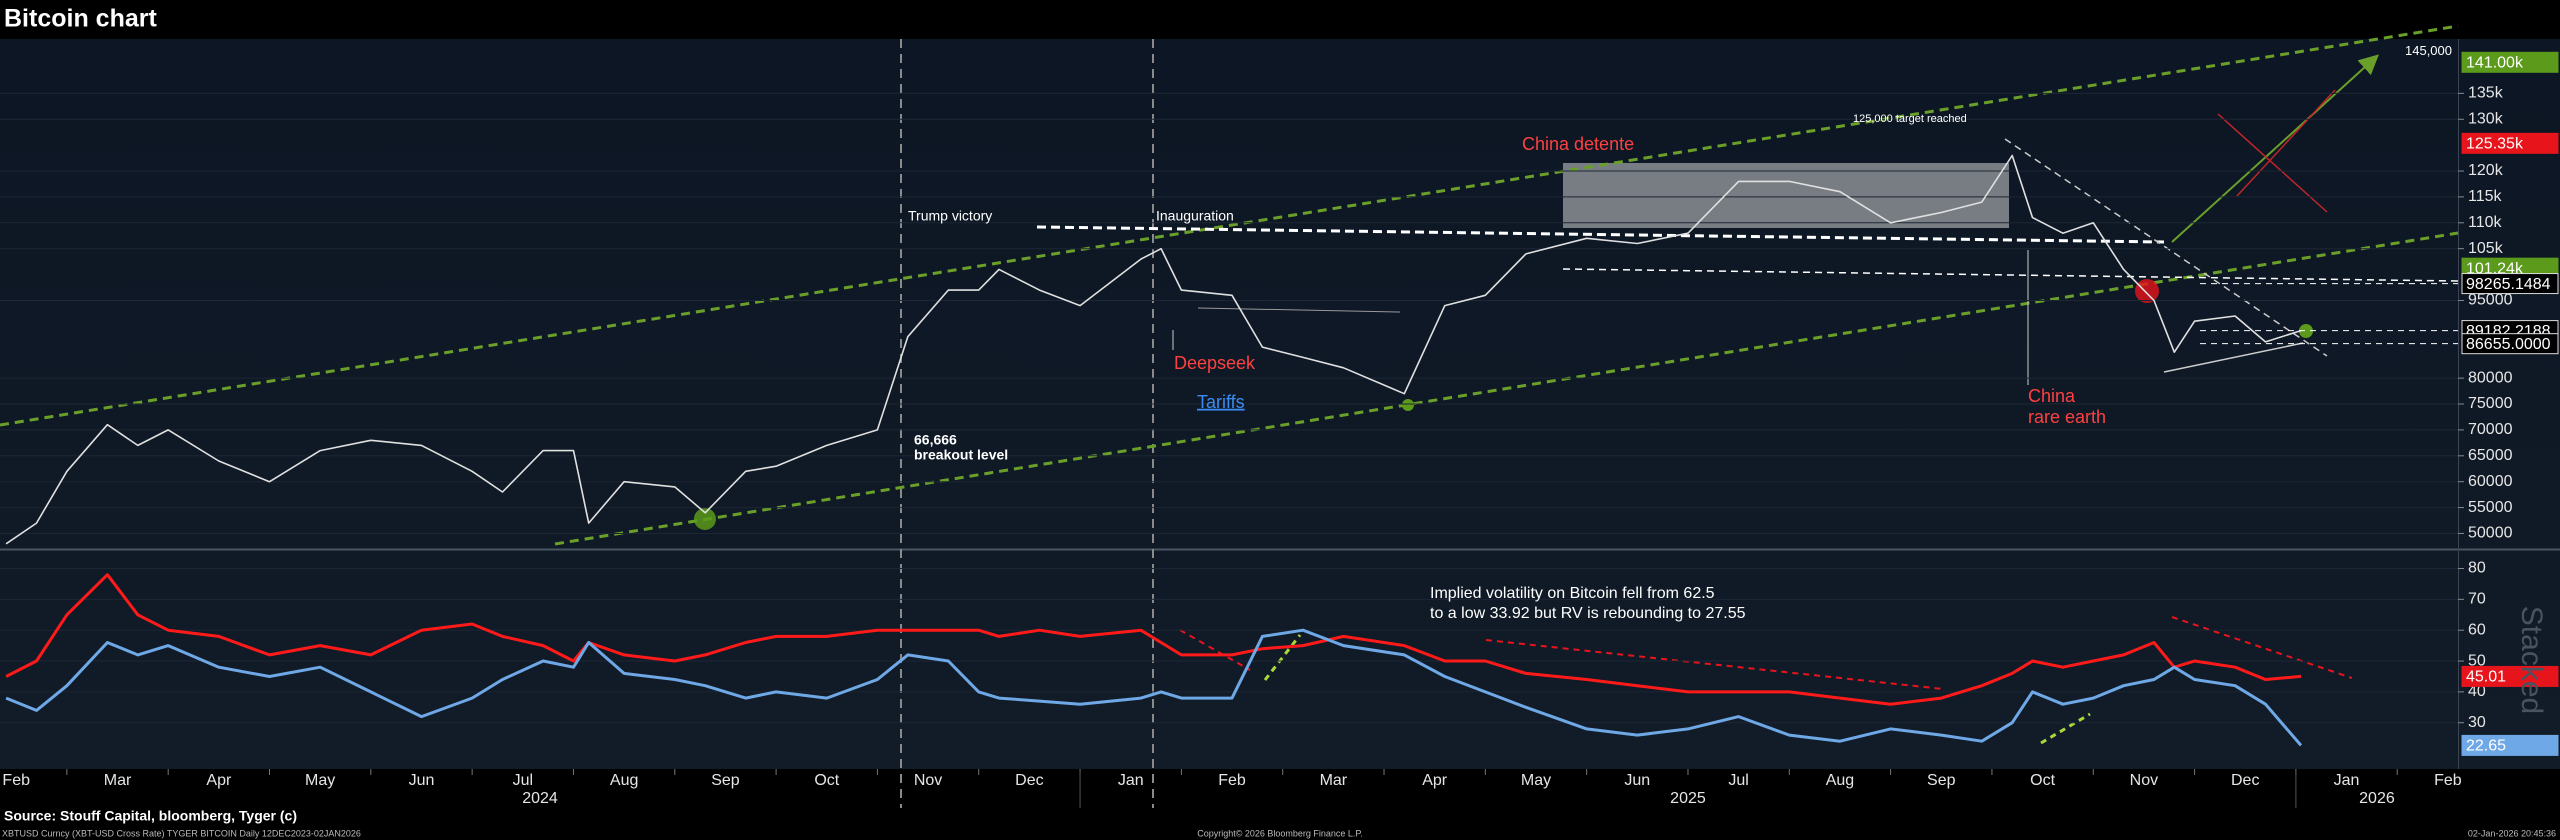 Image resolution: width=2560 pixels, height=840 pixels. Describe the element at coordinates (961, 455) in the screenshot. I see `annotation: breakout level` at that location.